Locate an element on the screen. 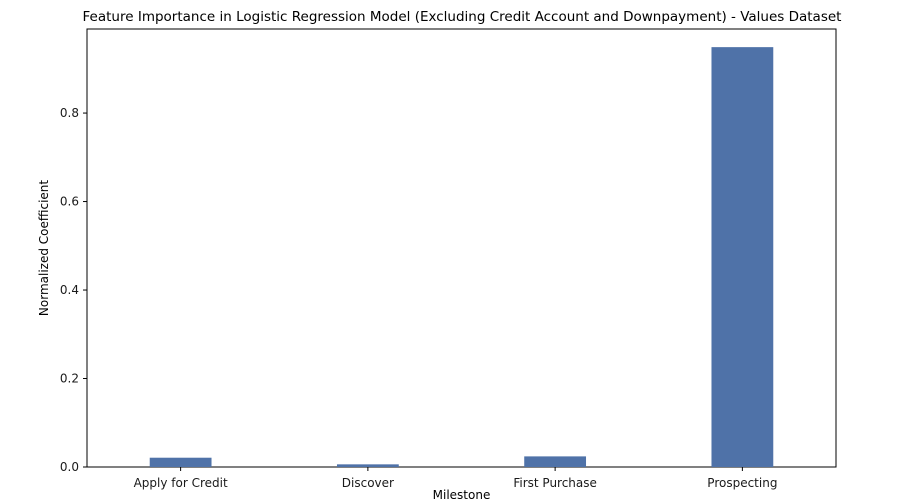  x-tick-label: Discover is located at coordinates (368, 483).